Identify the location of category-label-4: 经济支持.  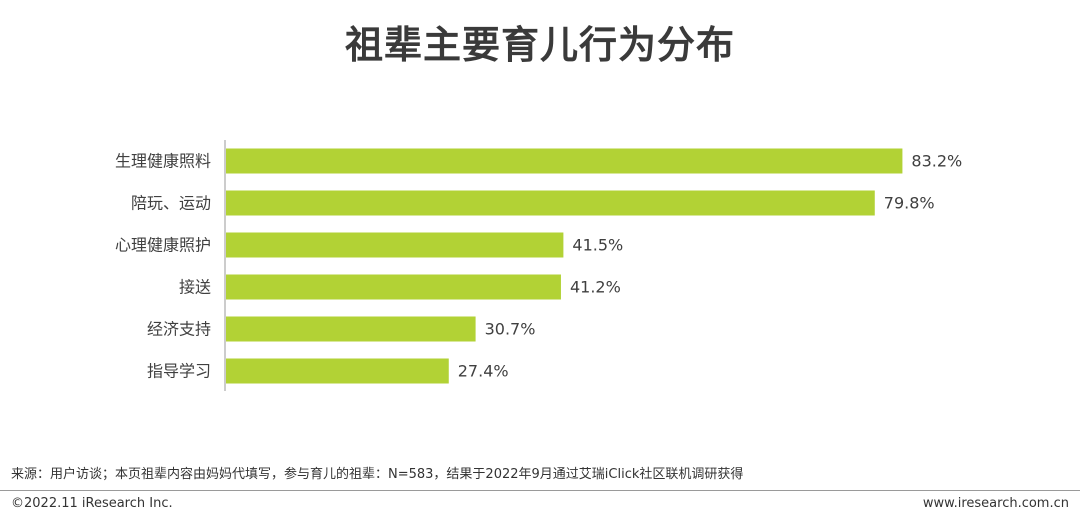
(179, 329).